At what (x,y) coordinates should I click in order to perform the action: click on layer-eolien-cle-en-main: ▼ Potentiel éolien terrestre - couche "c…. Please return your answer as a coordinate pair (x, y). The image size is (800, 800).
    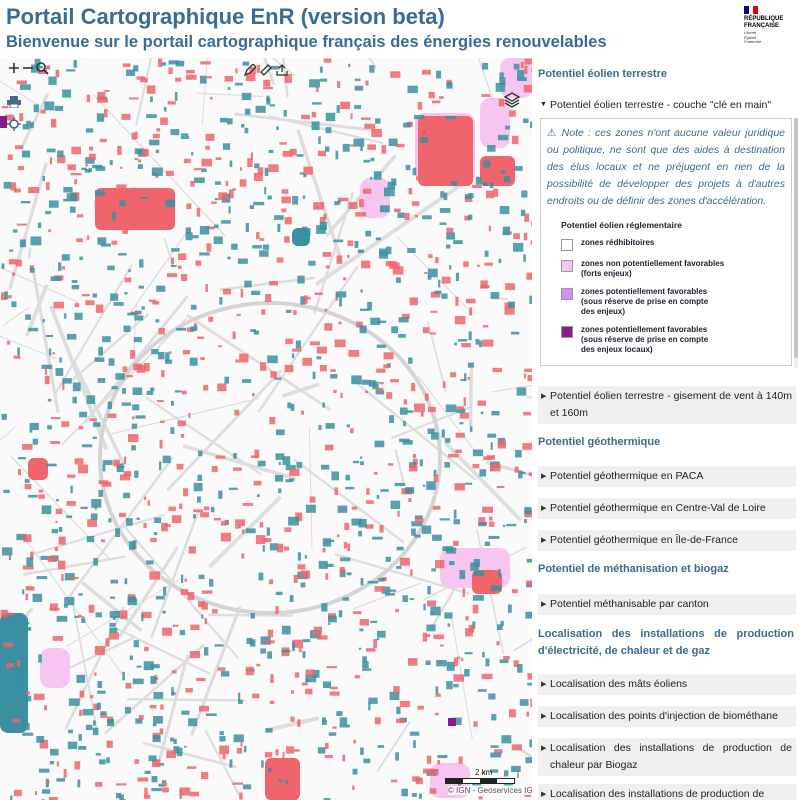
    Looking at the image, I should click on (667, 105).